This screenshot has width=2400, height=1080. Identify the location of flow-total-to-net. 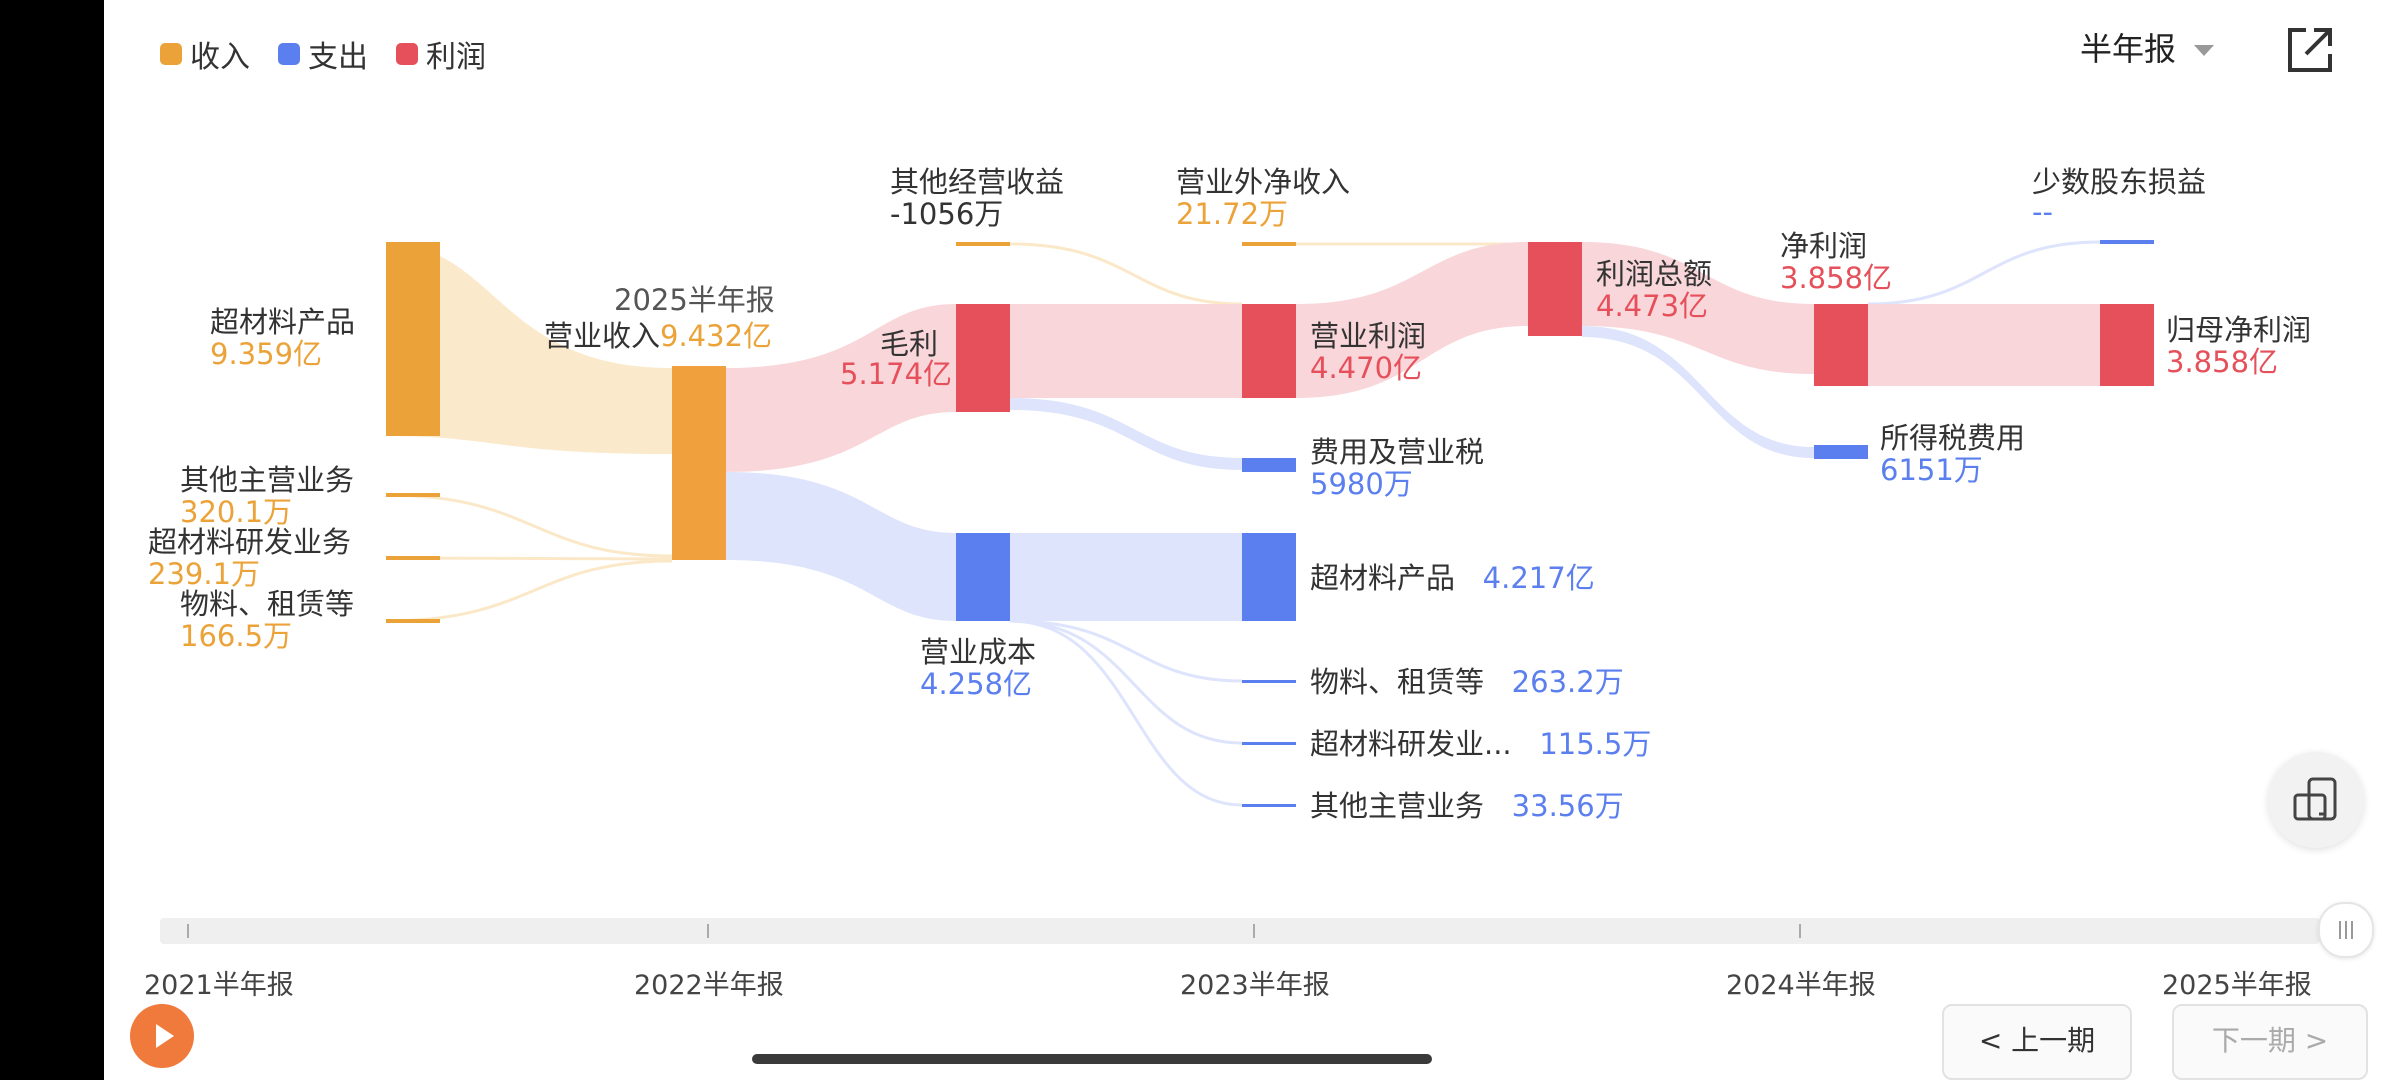
(1698, 308).